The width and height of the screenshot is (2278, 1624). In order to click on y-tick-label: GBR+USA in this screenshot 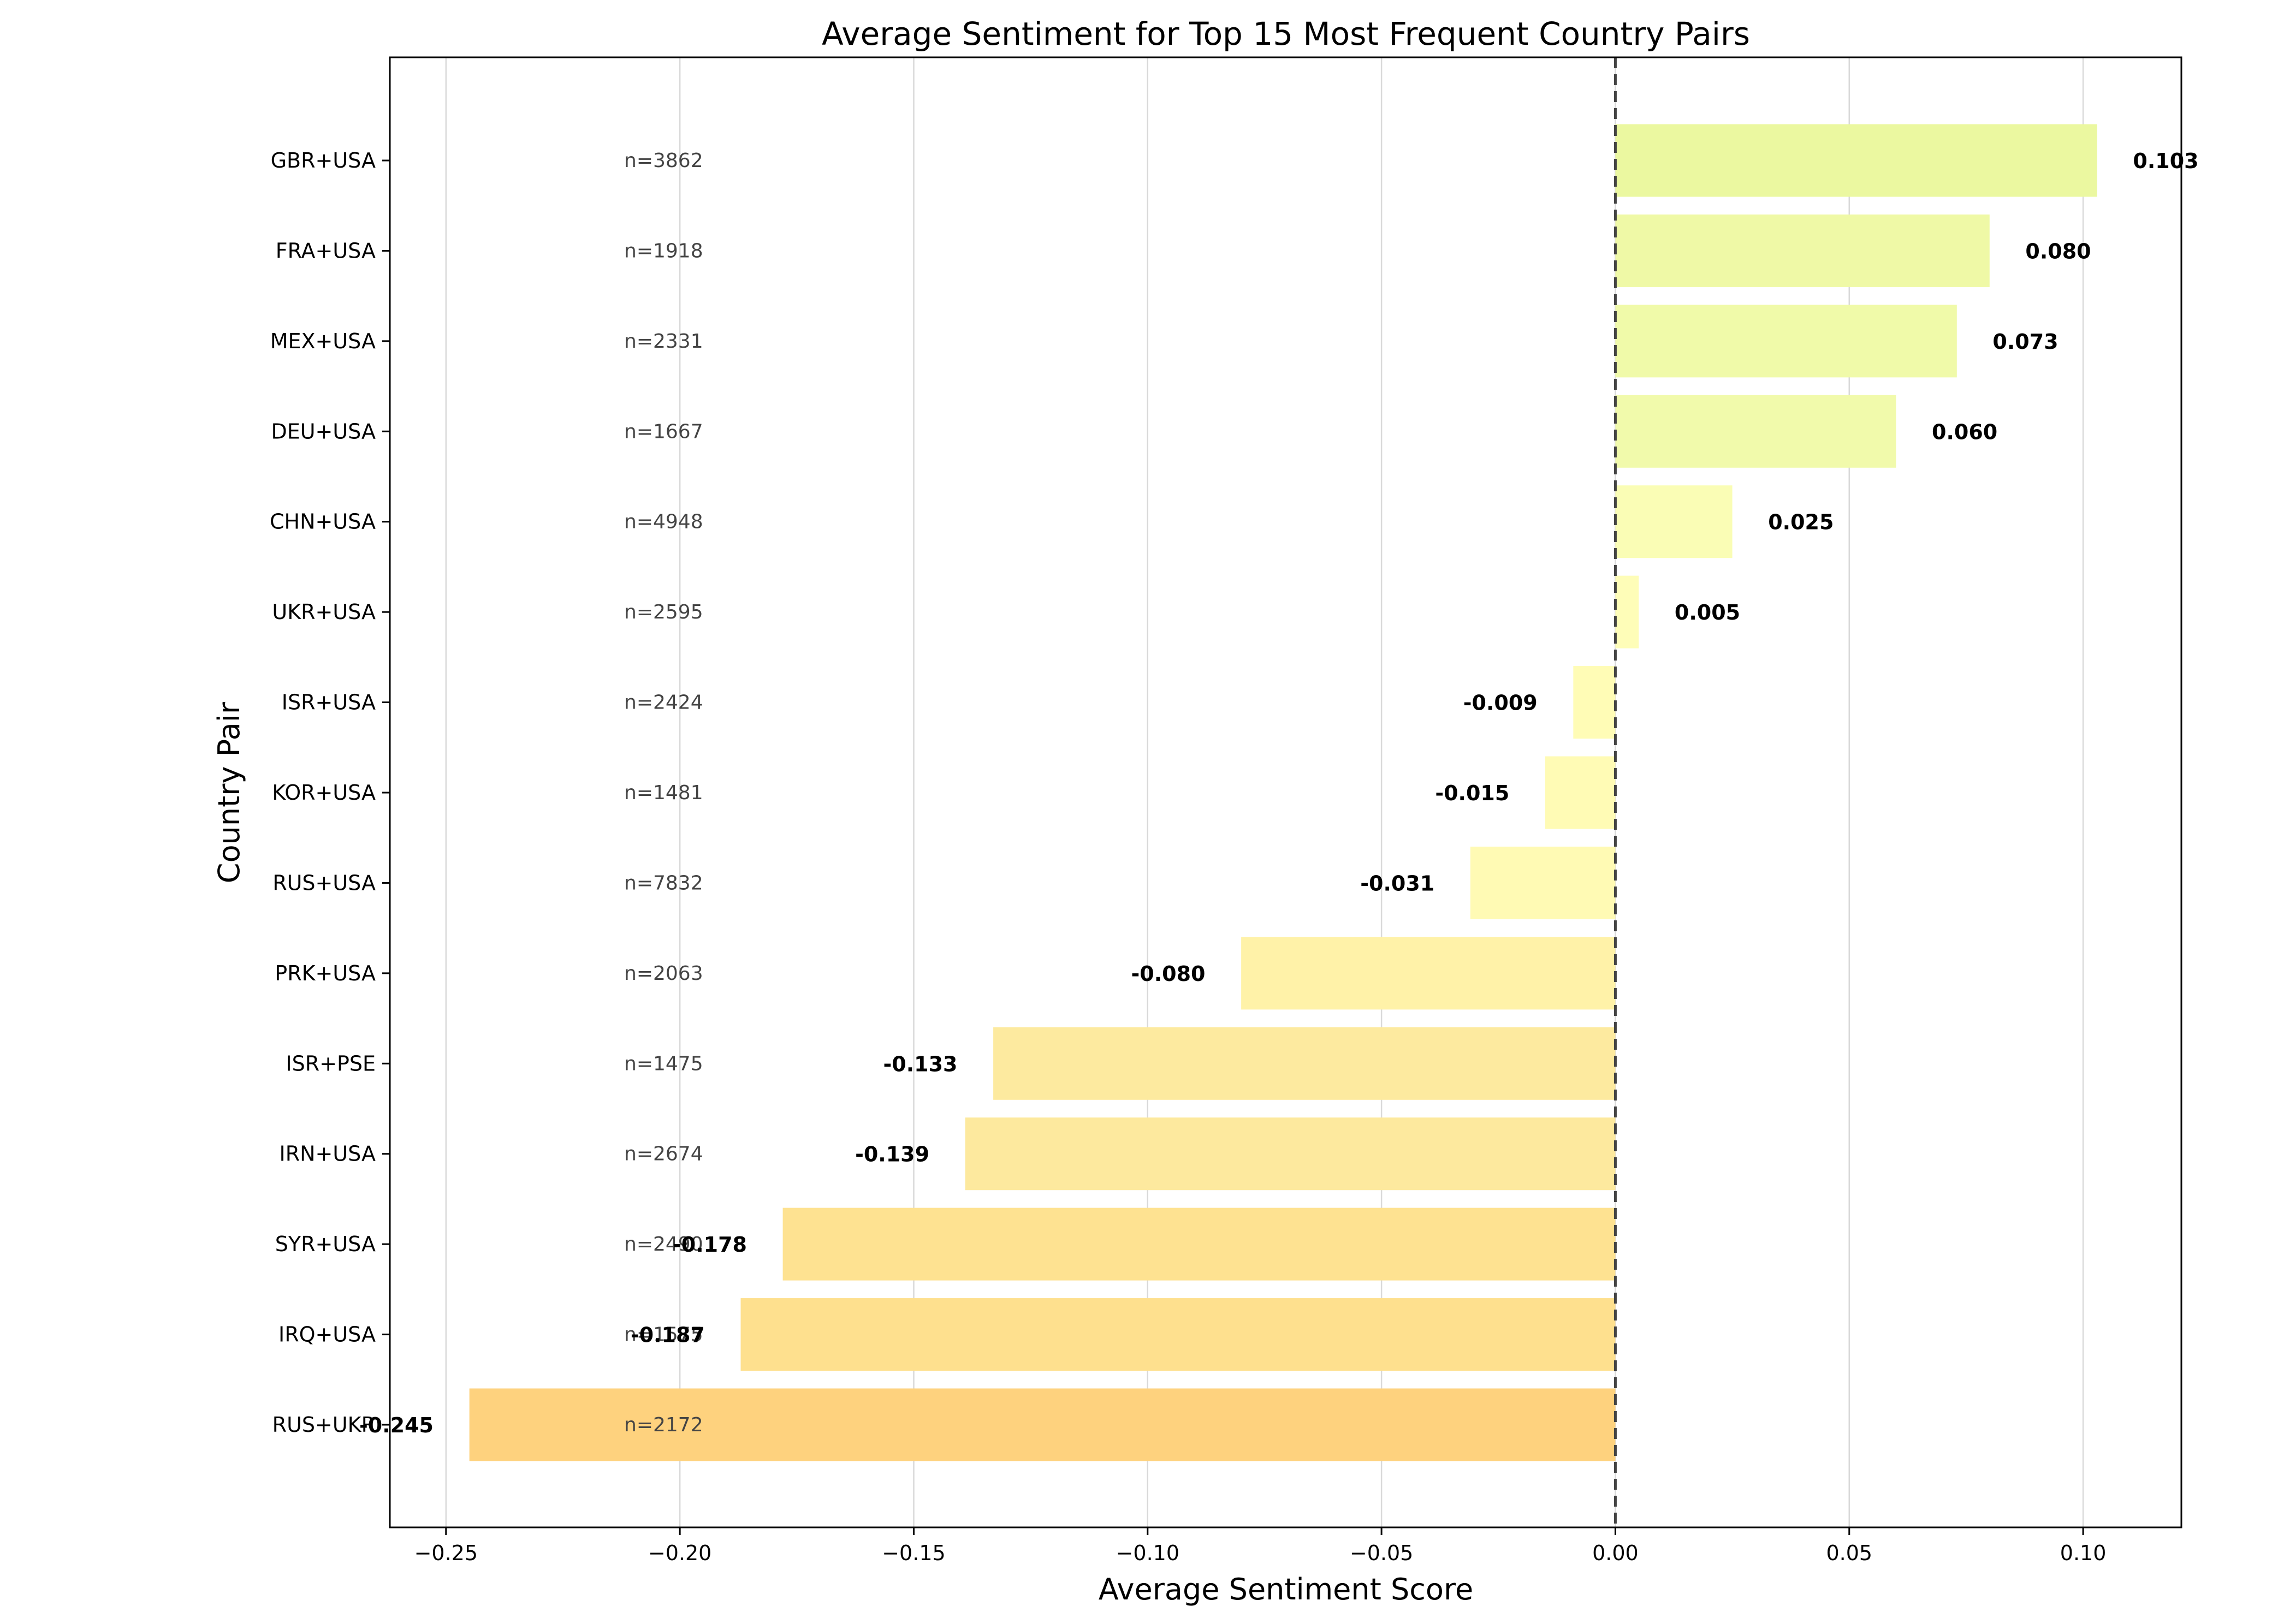, I will do `click(324, 160)`.